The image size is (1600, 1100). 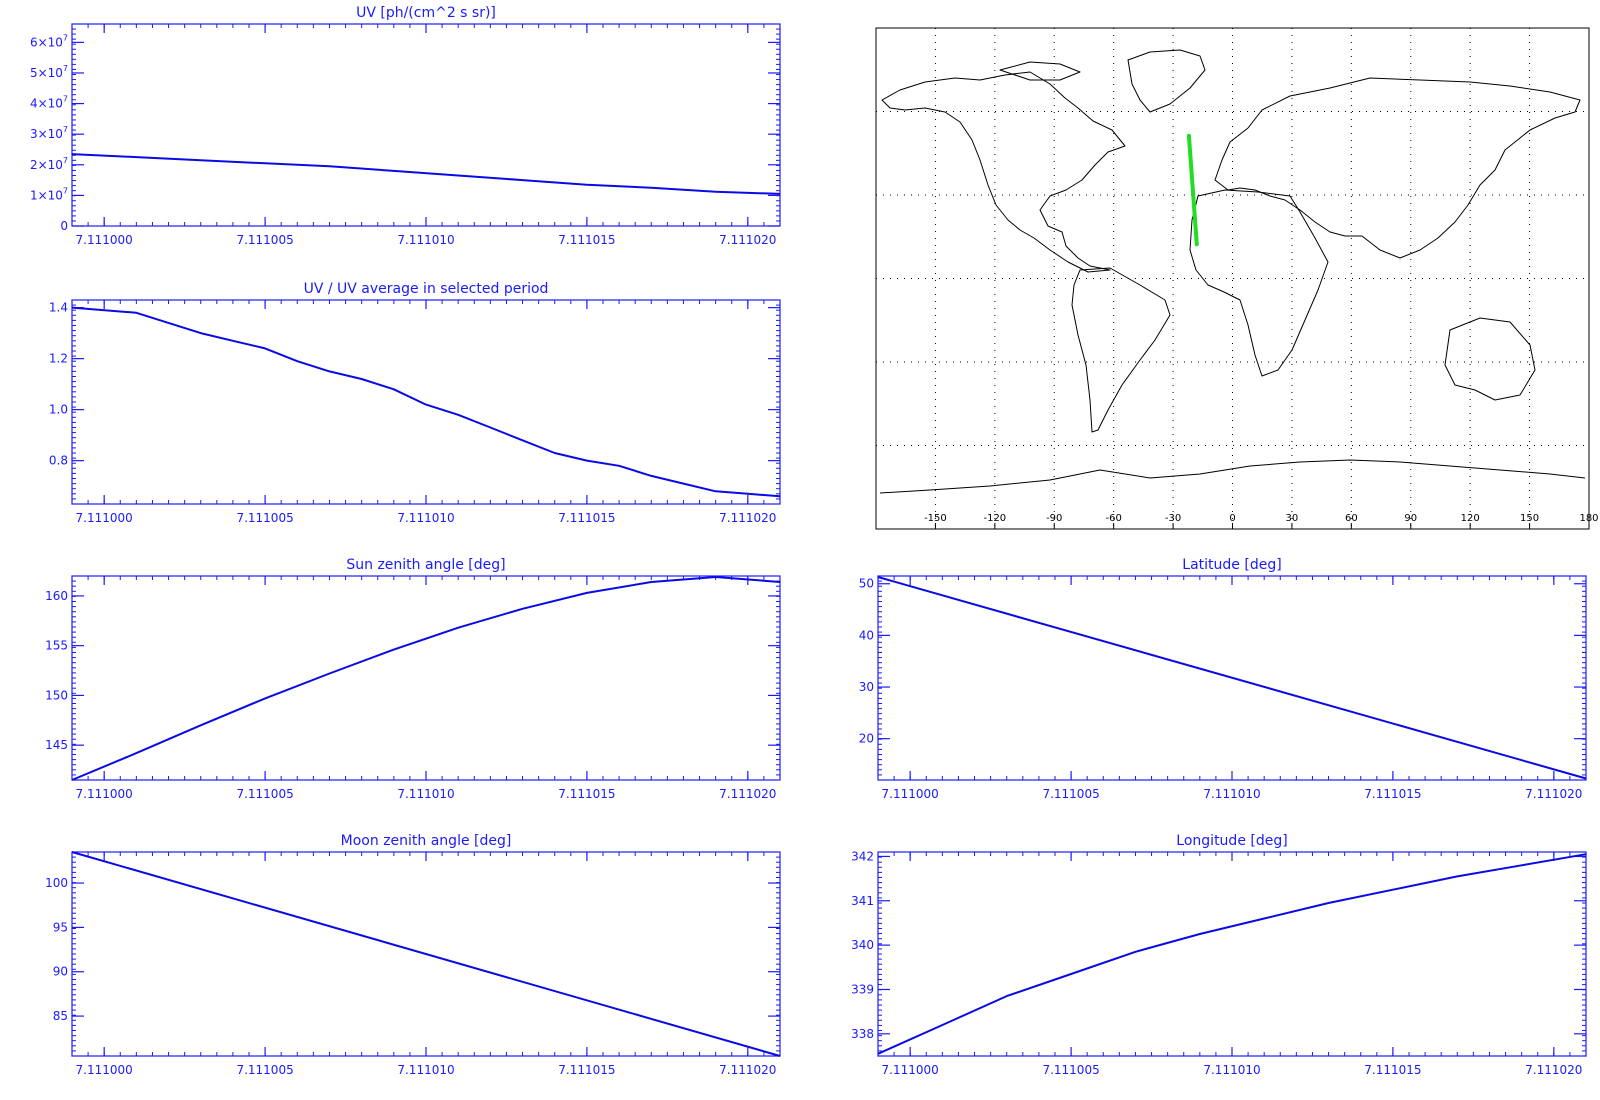 I want to click on map-x-tick-label: 120, so click(x=1470, y=518).